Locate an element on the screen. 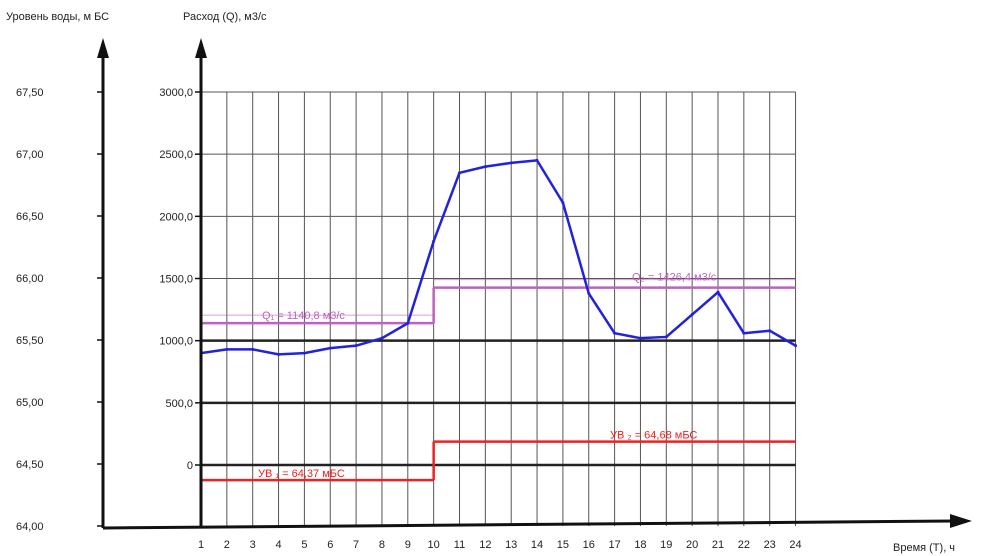  level-tick-label: 67,50 is located at coordinates (30, 93).